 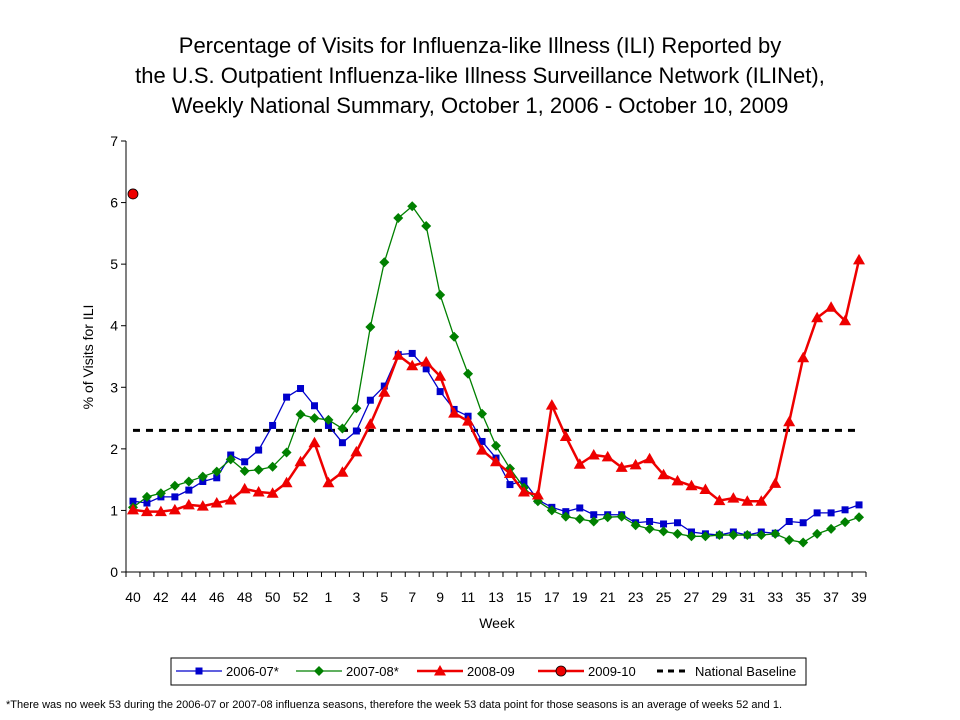 What do you see at coordinates (114, 326) in the screenshot?
I see `y-tick-label: 4` at bounding box center [114, 326].